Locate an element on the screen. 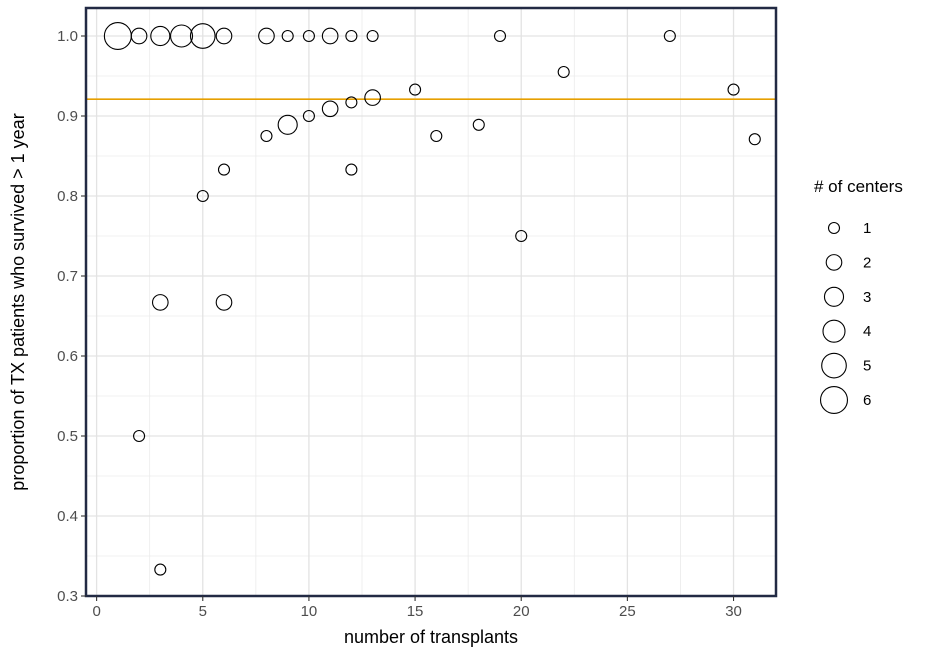  y-tick-label: 0.6 is located at coordinates (67, 356).